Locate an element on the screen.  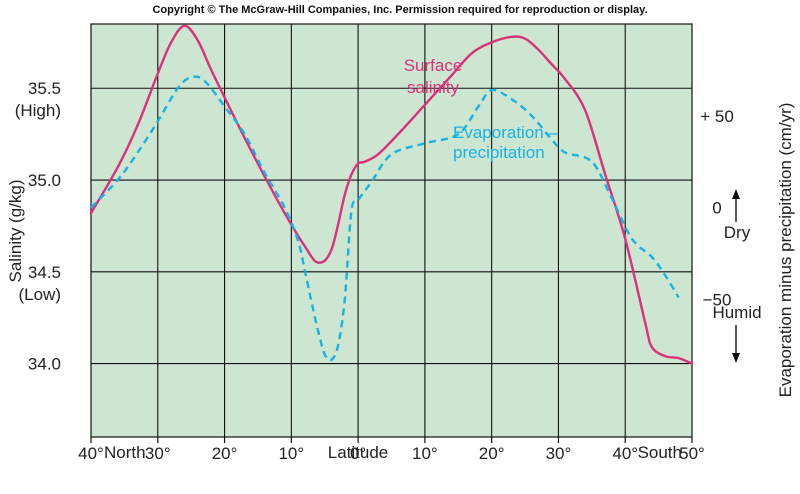
surface-salinity-label: Surface salinity is located at coordinates (433, 76).